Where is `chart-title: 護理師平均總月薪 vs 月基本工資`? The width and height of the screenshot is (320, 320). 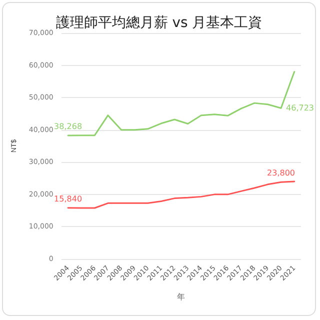
chart-title: 護理師平均總月薪 vs 月基本工資 is located at coordinates (159, 23).